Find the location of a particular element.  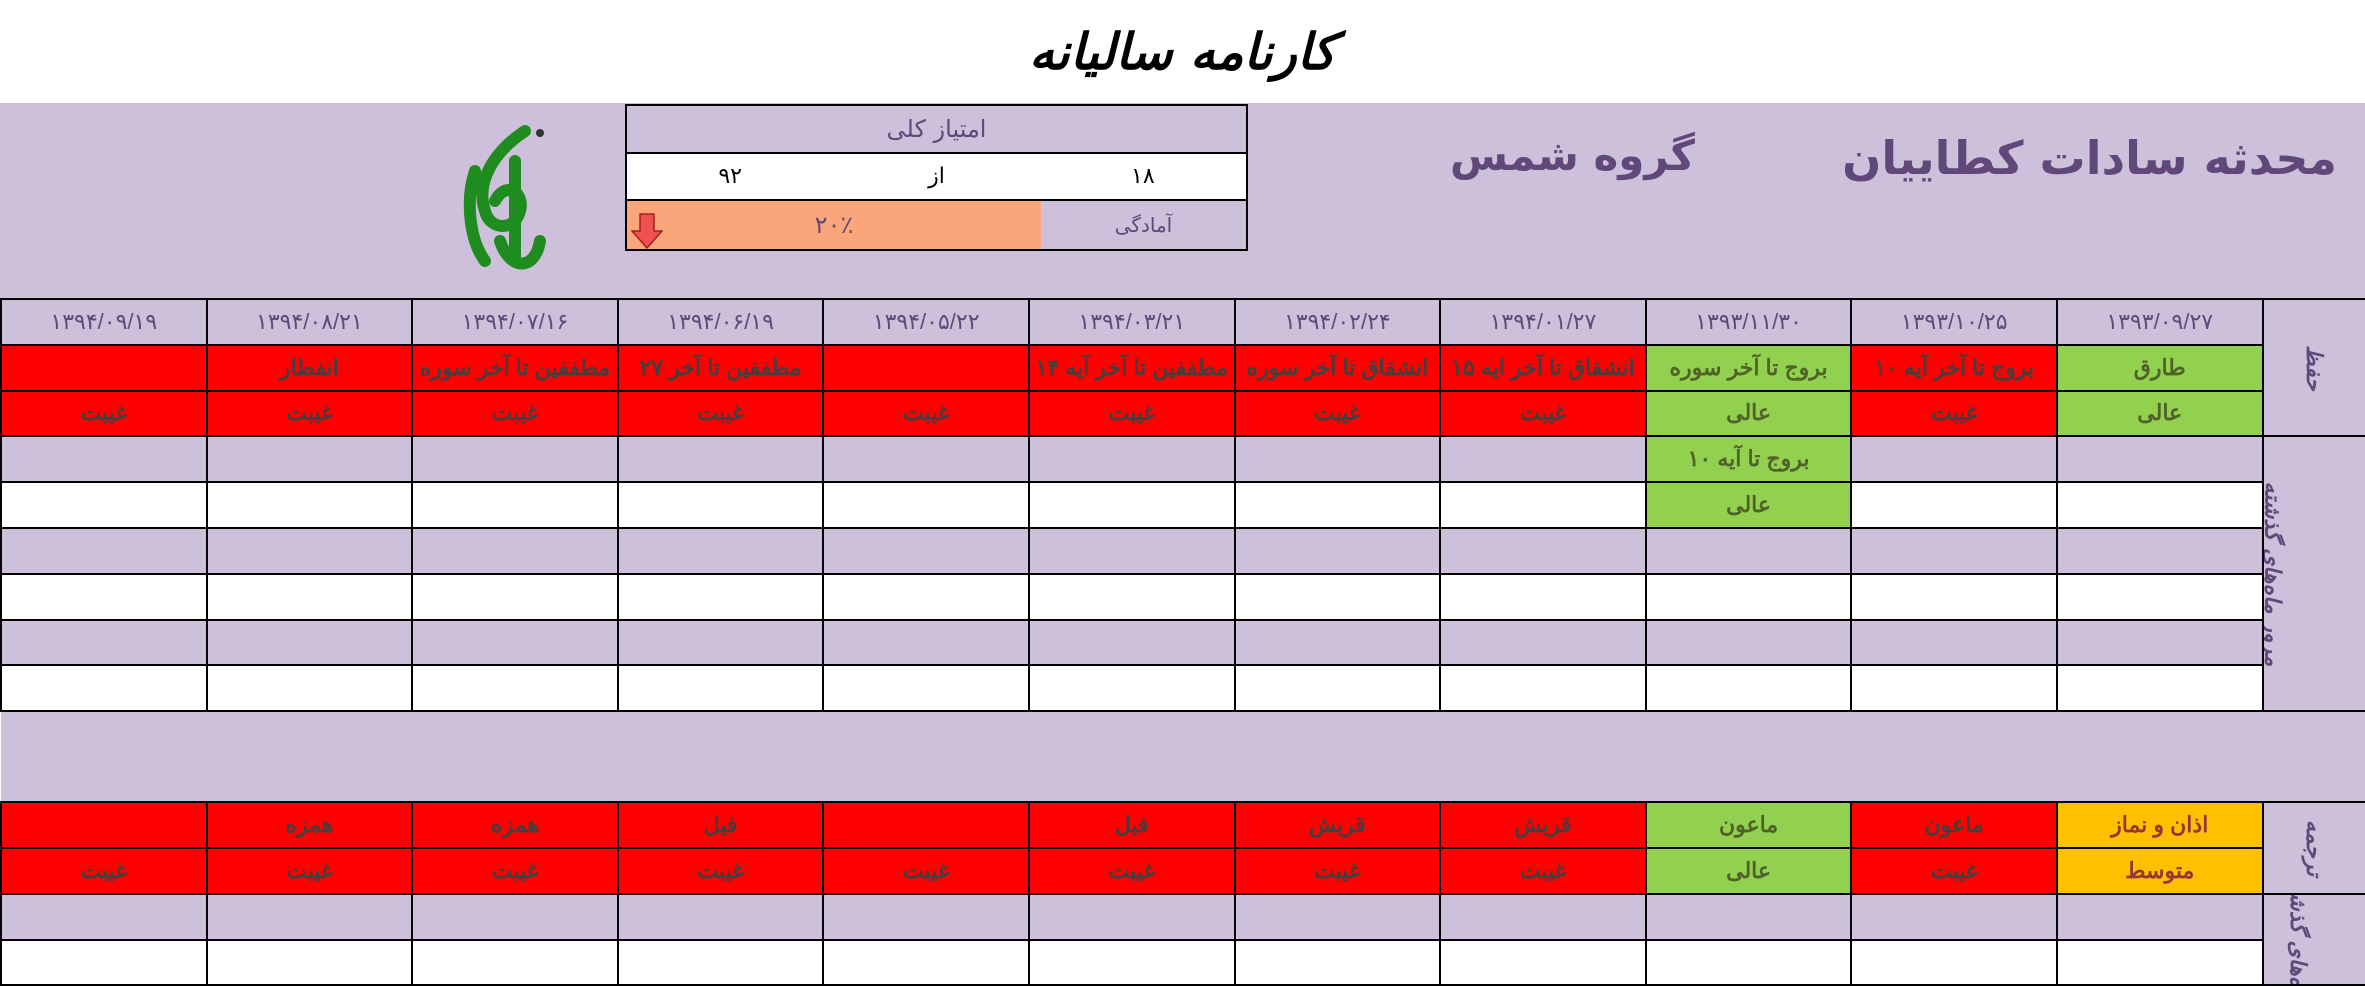

hifz-topic-cell: انشقاق تا آخر سوره is located at coordinates (1337, 367).